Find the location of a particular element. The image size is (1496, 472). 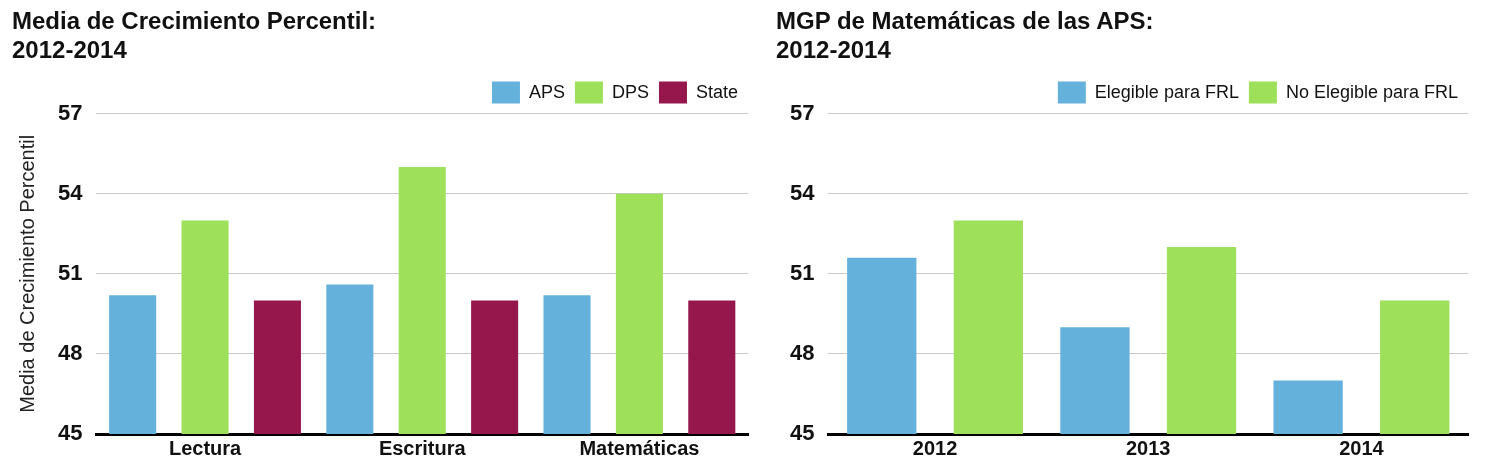

x-tick-label: 2014 is located at coordinates (1362, 447).